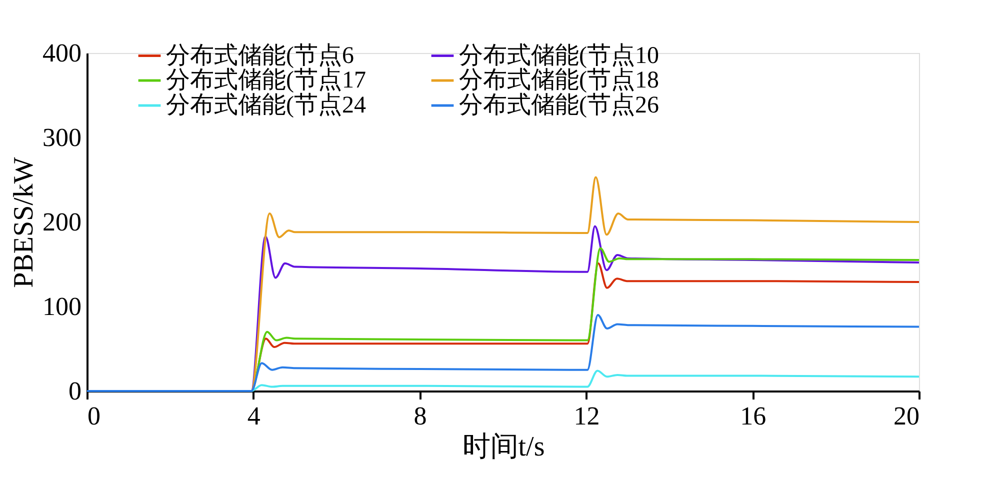 The width and height of the screenshot is (1000, 494). Describe the element at coordinates (420, 416) in the screenshot. I see `x-tick-label: 8` at that location.